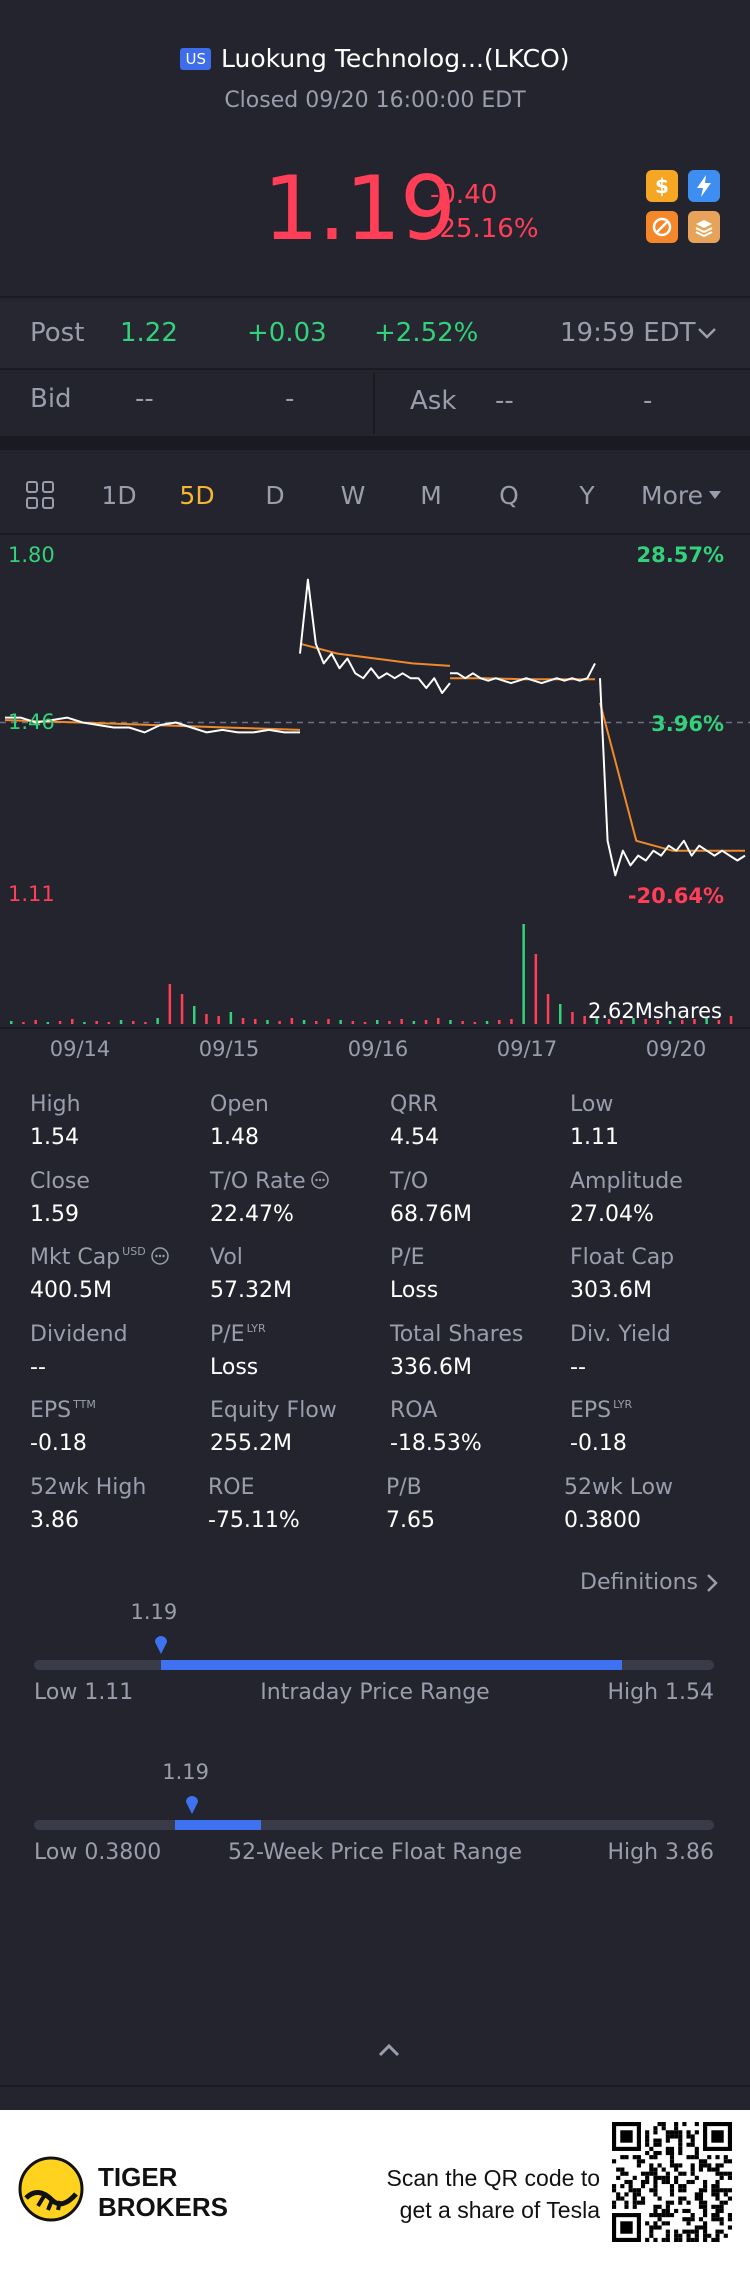 Image resolution: width=750 pixels, height=2271 pixels. Describe the element at coordinates (587, 495) in the screenshot. I see `tab-y: Y` at that location.